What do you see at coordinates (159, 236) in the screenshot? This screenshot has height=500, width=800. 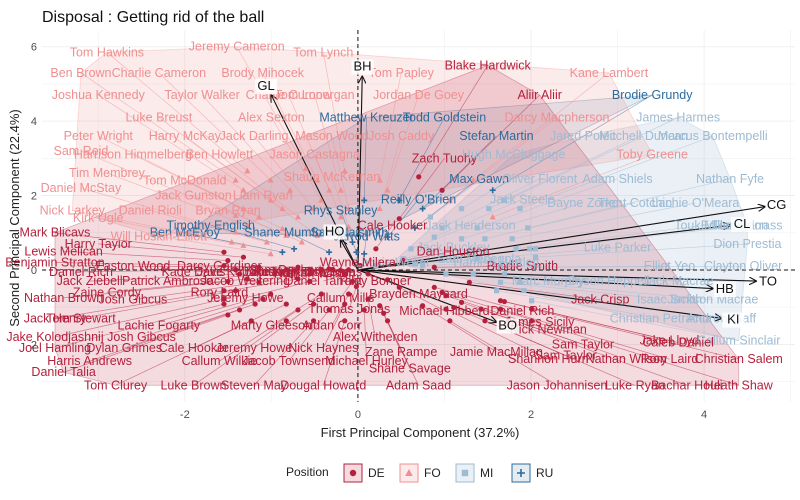 I see `point-label: Will Hoskin-Elliott` at bounding box center [159, 236].